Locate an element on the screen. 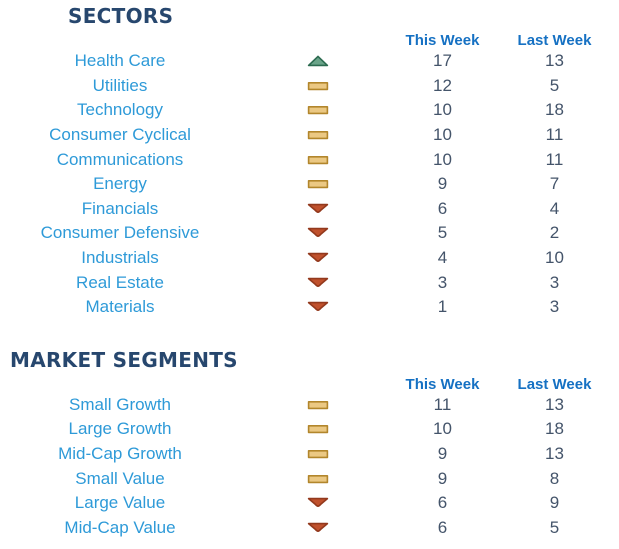 Image resolution: width=619 pixels, height=549 pixels. this-week-value: 17 is located at coordinates (442, 61).